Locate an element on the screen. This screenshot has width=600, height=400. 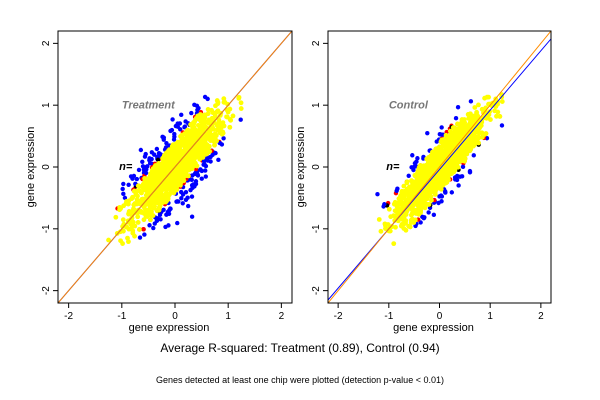
x-tick-label: 2 is located at coordinates (541, 316).